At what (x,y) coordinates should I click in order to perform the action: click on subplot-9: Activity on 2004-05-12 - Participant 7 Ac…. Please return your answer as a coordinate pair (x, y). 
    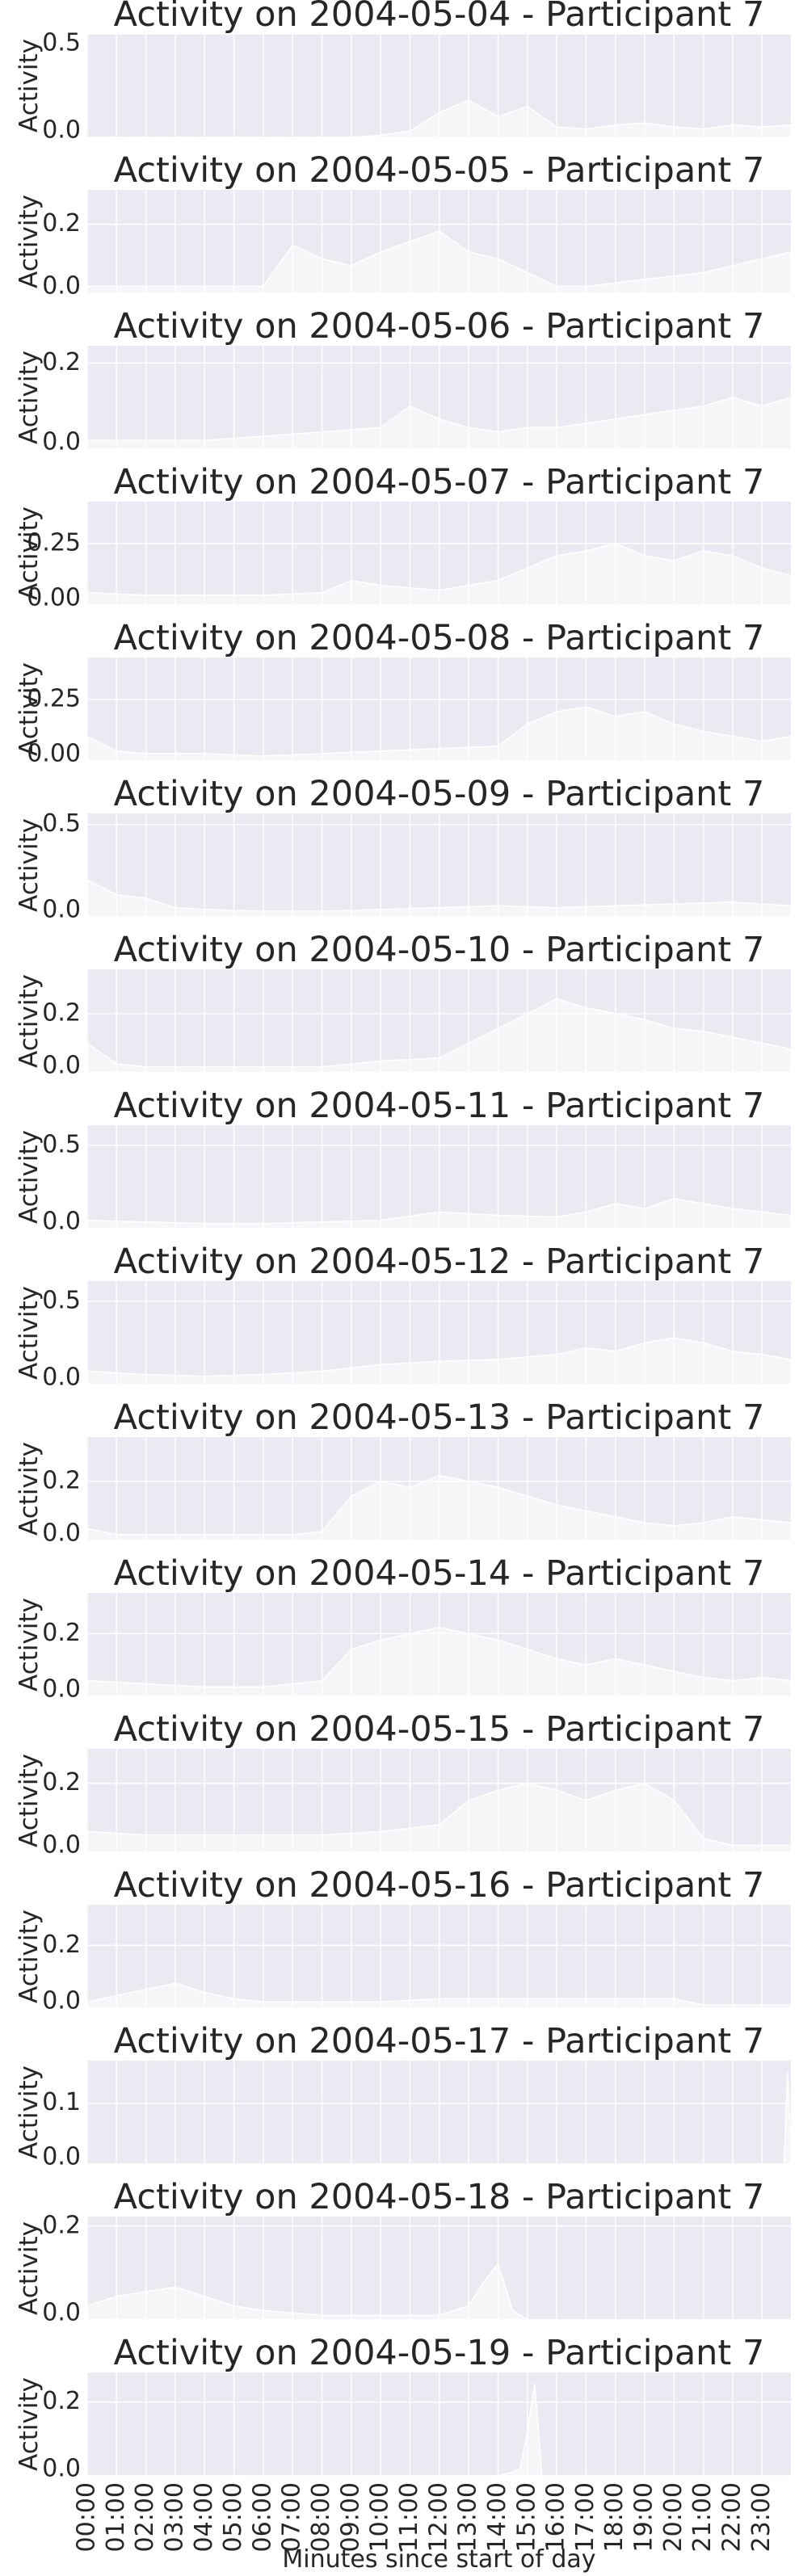
    Looking at the image, I should click on (403, 1317).